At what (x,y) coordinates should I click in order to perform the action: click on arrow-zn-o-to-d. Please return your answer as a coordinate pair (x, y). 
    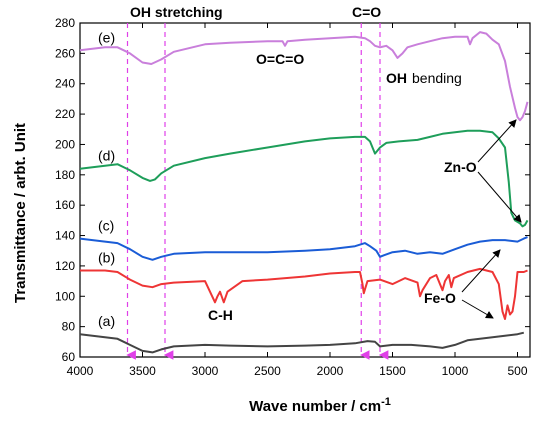
    Looking at the image, I should click on (499, 197).